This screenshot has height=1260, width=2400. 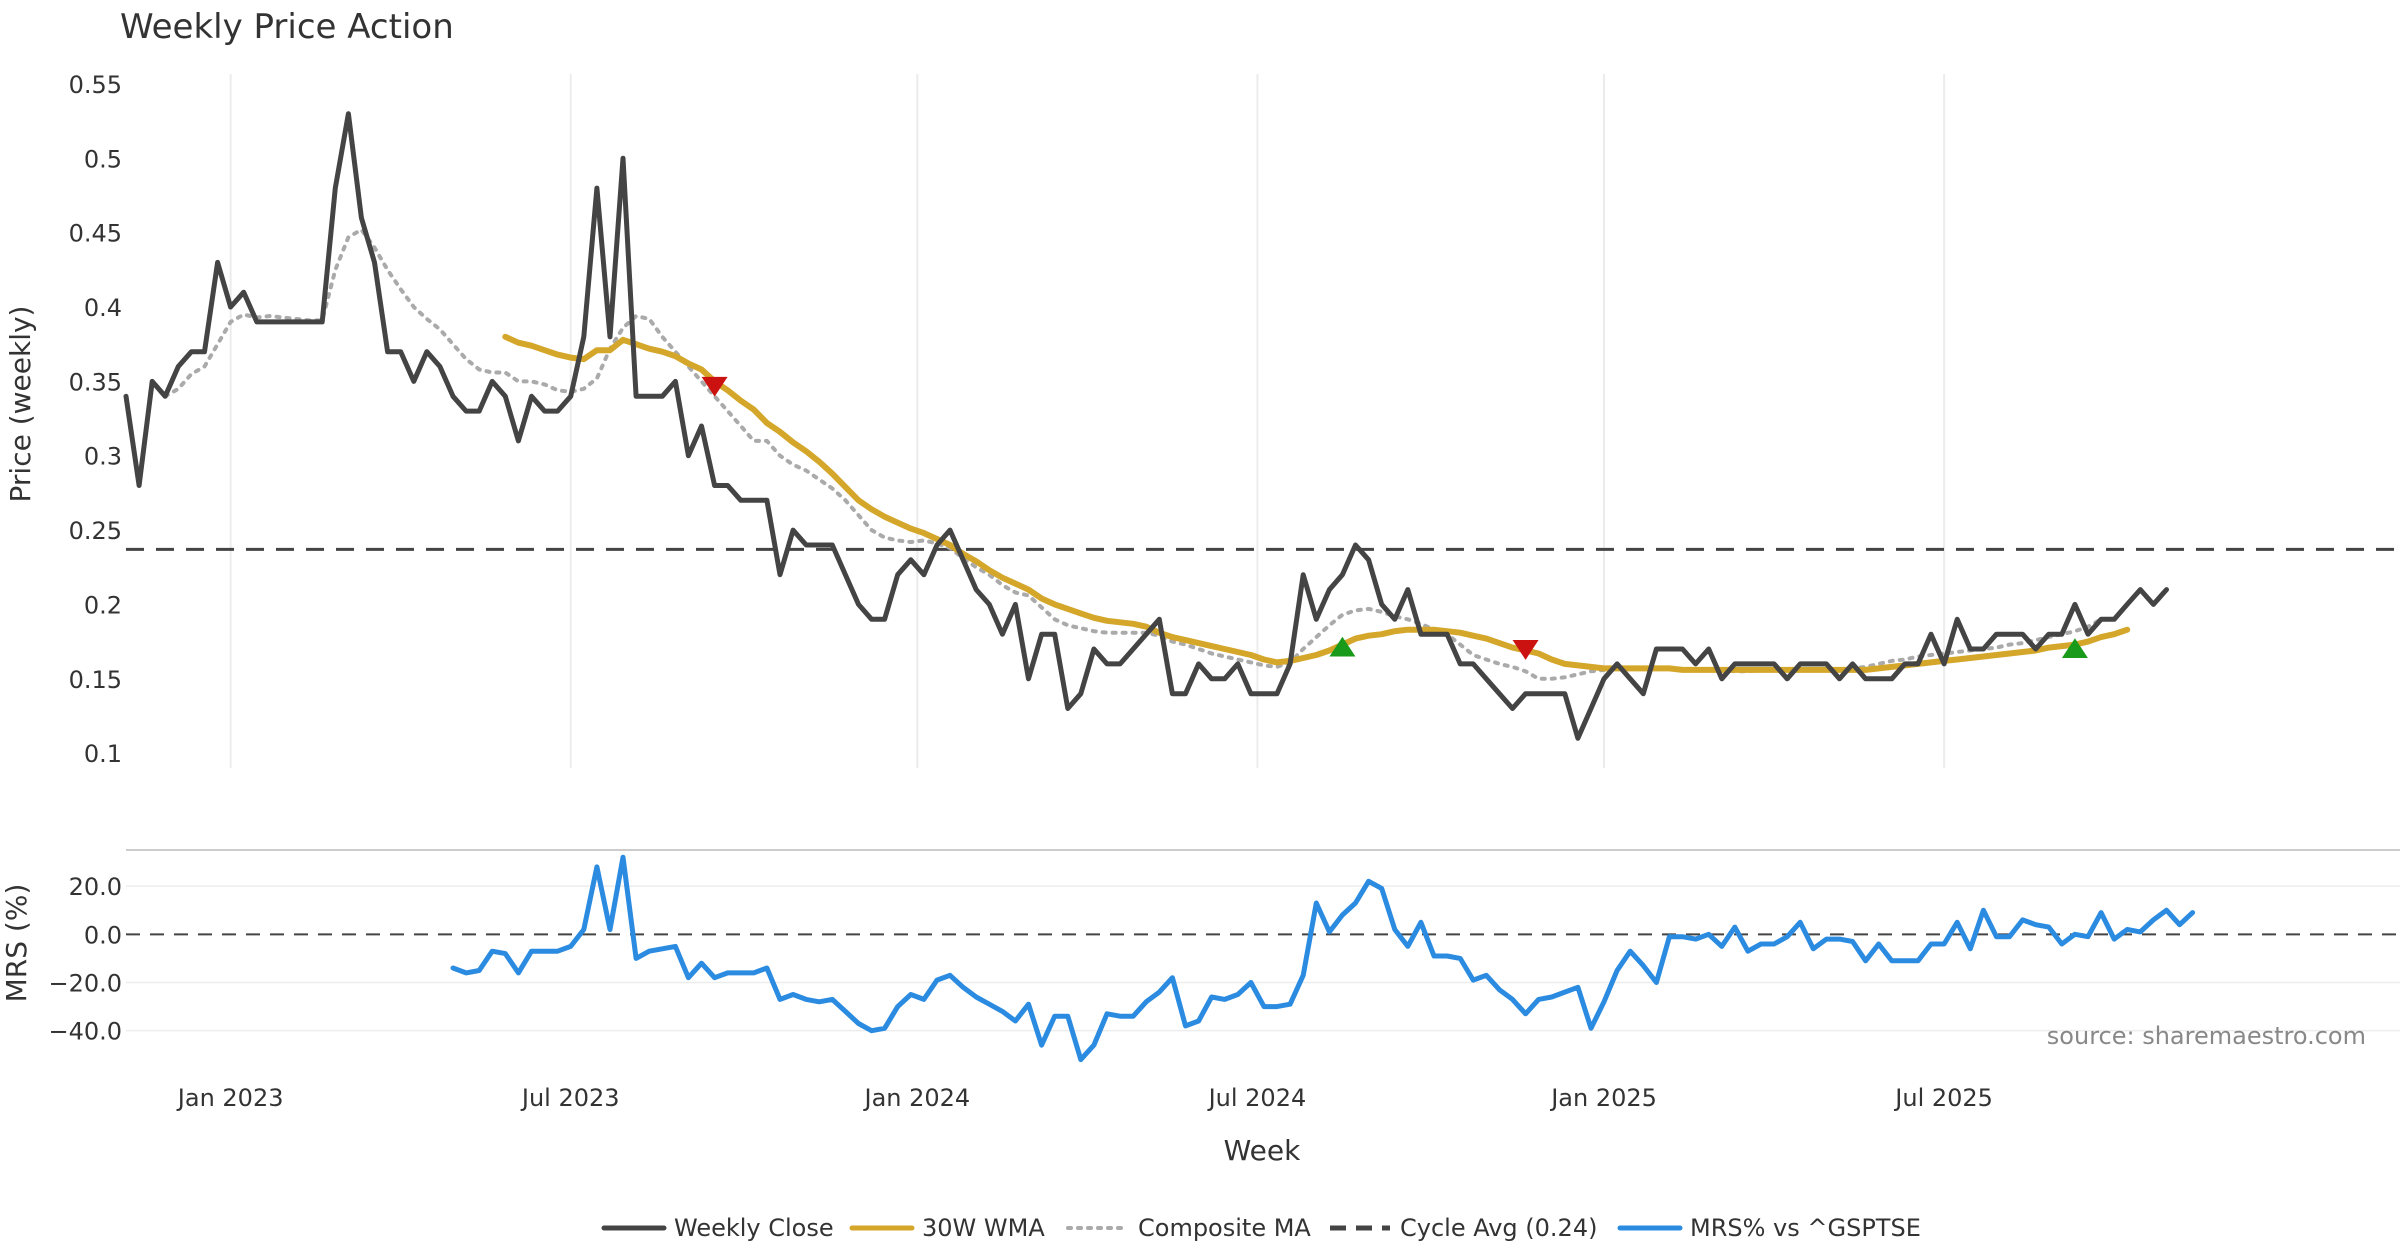 What do you see at coordinates (95, 680) in the screenshot?
I see `upper-y-tick-label: 0.15` at bounding box center [95, 680].